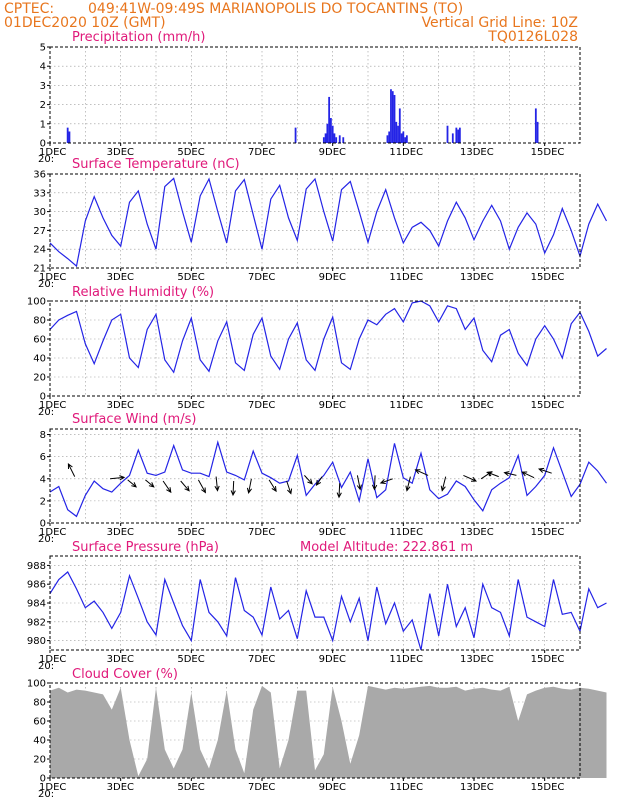  Describe the element at coordinates (138, 37) in the screenshot. I see `precip-title: Precipitation (mm/h)` at that location.